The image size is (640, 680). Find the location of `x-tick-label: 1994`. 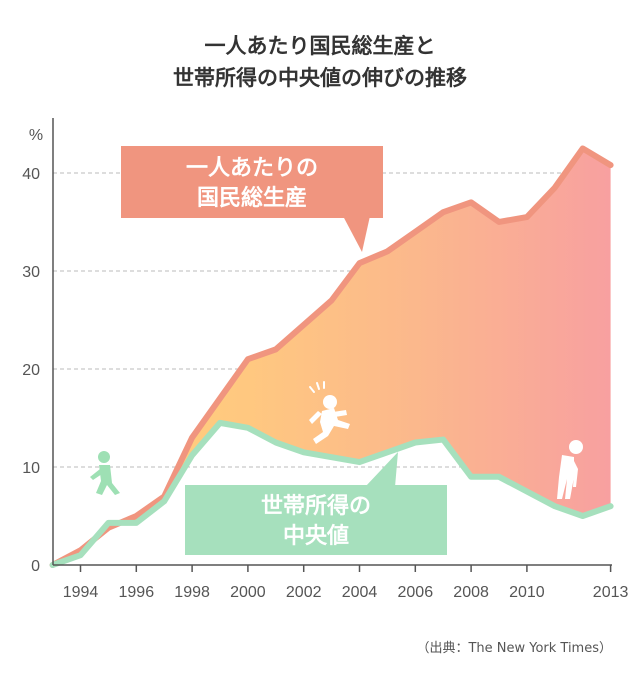

x-tick-label: 1994 is located at coordinates (81, 592).